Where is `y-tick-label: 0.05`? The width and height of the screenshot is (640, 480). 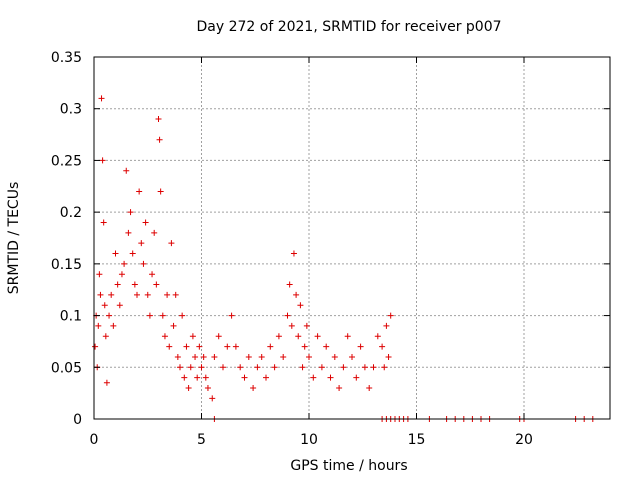 y-tick-label: 0.05 is located at coordinates (66, 368).